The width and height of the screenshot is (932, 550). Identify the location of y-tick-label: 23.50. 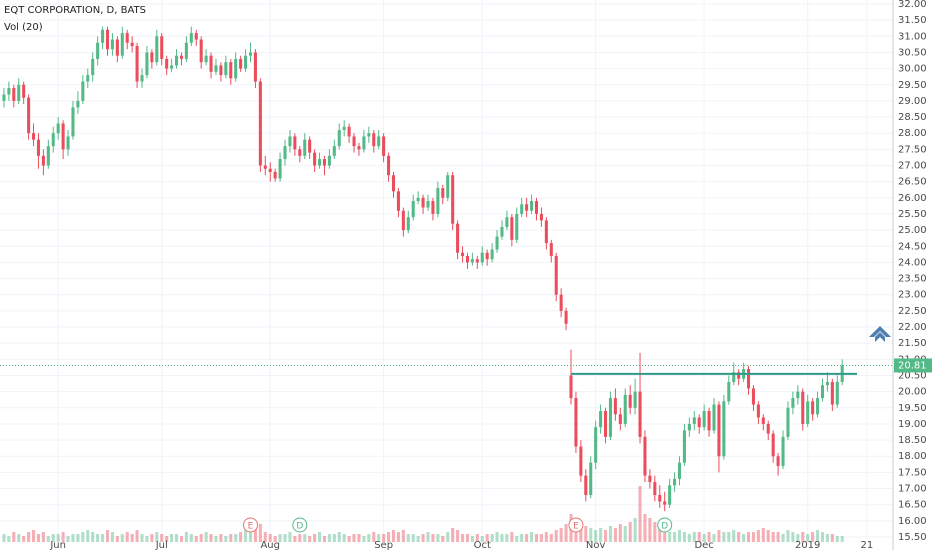
(912, 279).